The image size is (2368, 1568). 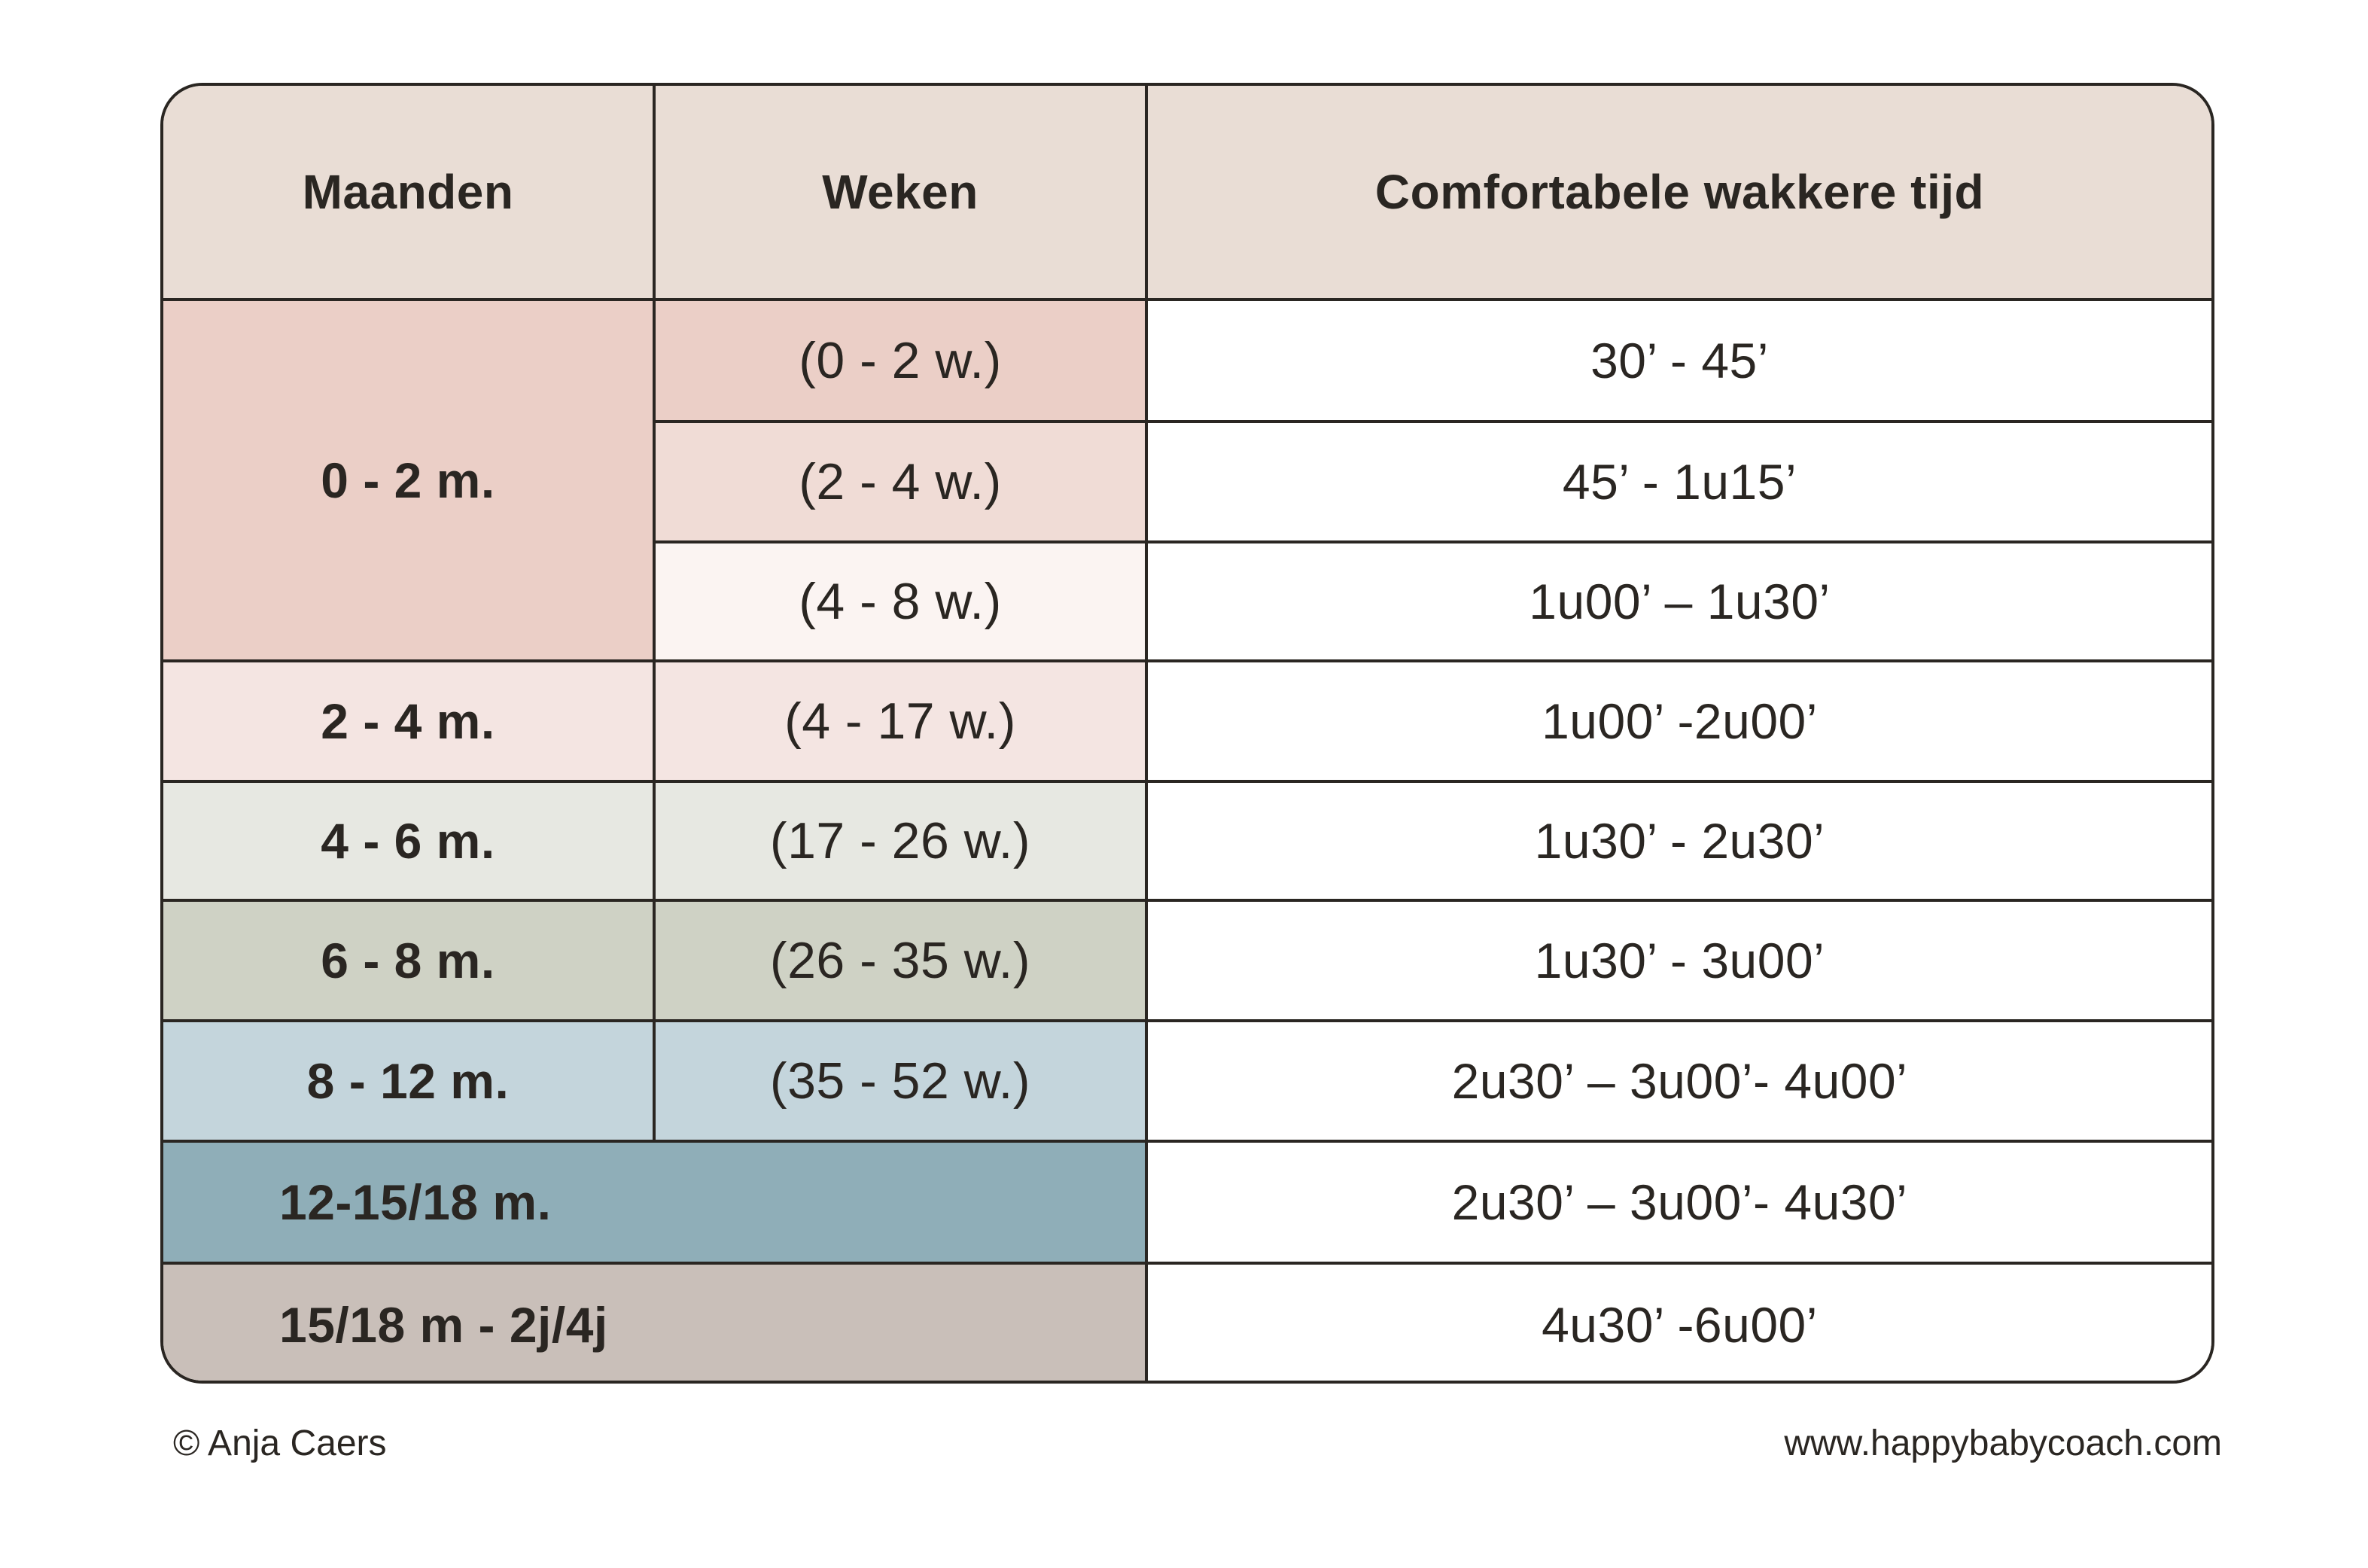 What do you see at coordinates (655, 1204) in the screenshot?
I see `months-cell-wide: 12-15/18 m.` at bounding box center [655, 1204].